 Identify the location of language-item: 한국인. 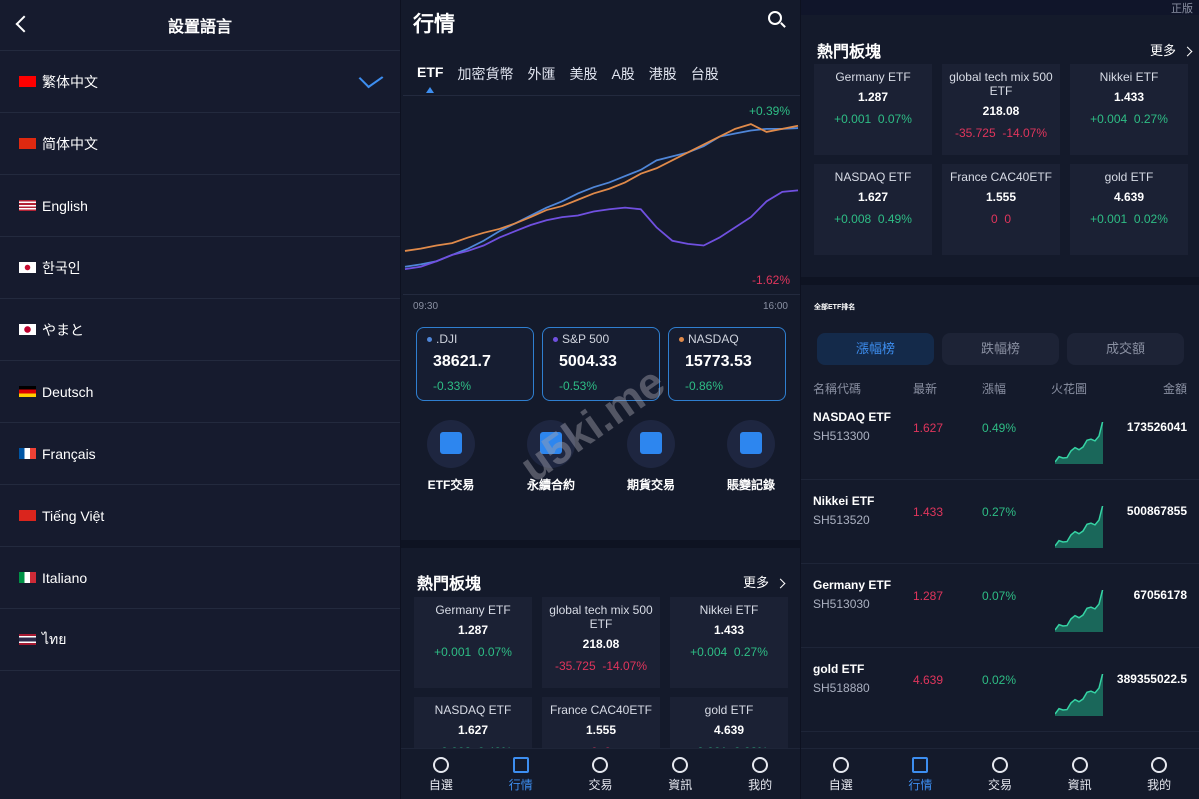
(200, 268).